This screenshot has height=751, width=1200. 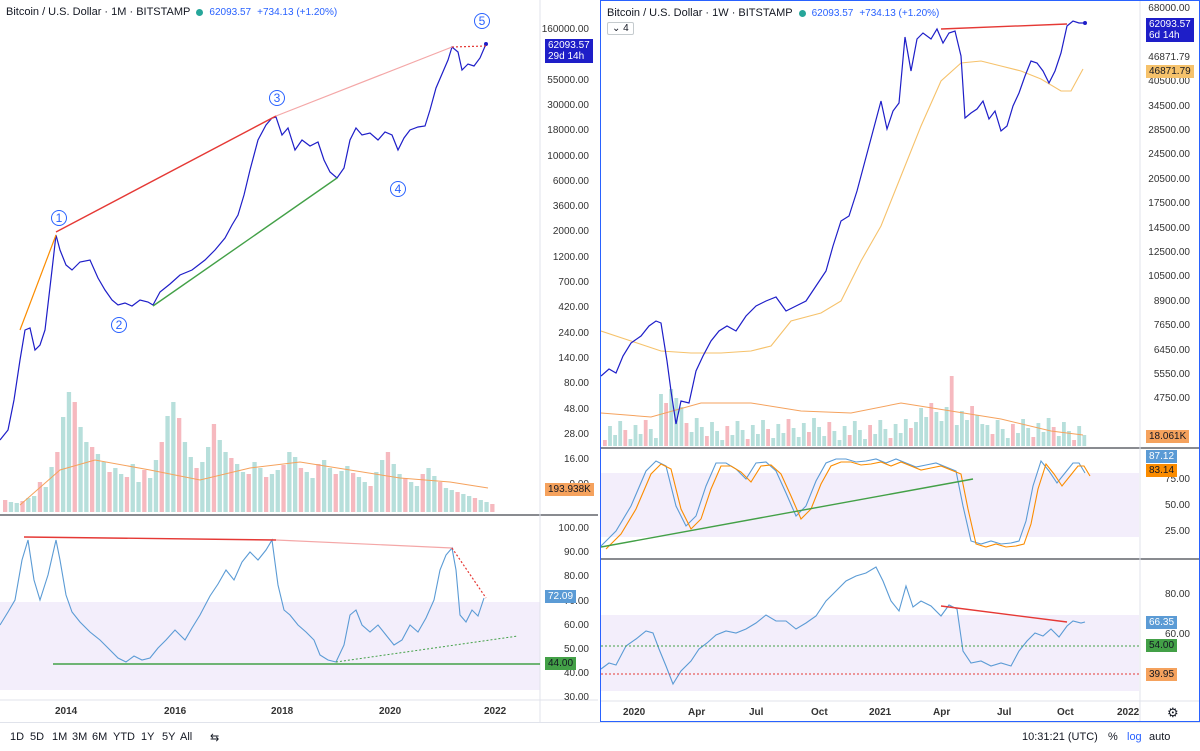 I want to click on right-price-resistance-line, so click(x=1004, y=26).